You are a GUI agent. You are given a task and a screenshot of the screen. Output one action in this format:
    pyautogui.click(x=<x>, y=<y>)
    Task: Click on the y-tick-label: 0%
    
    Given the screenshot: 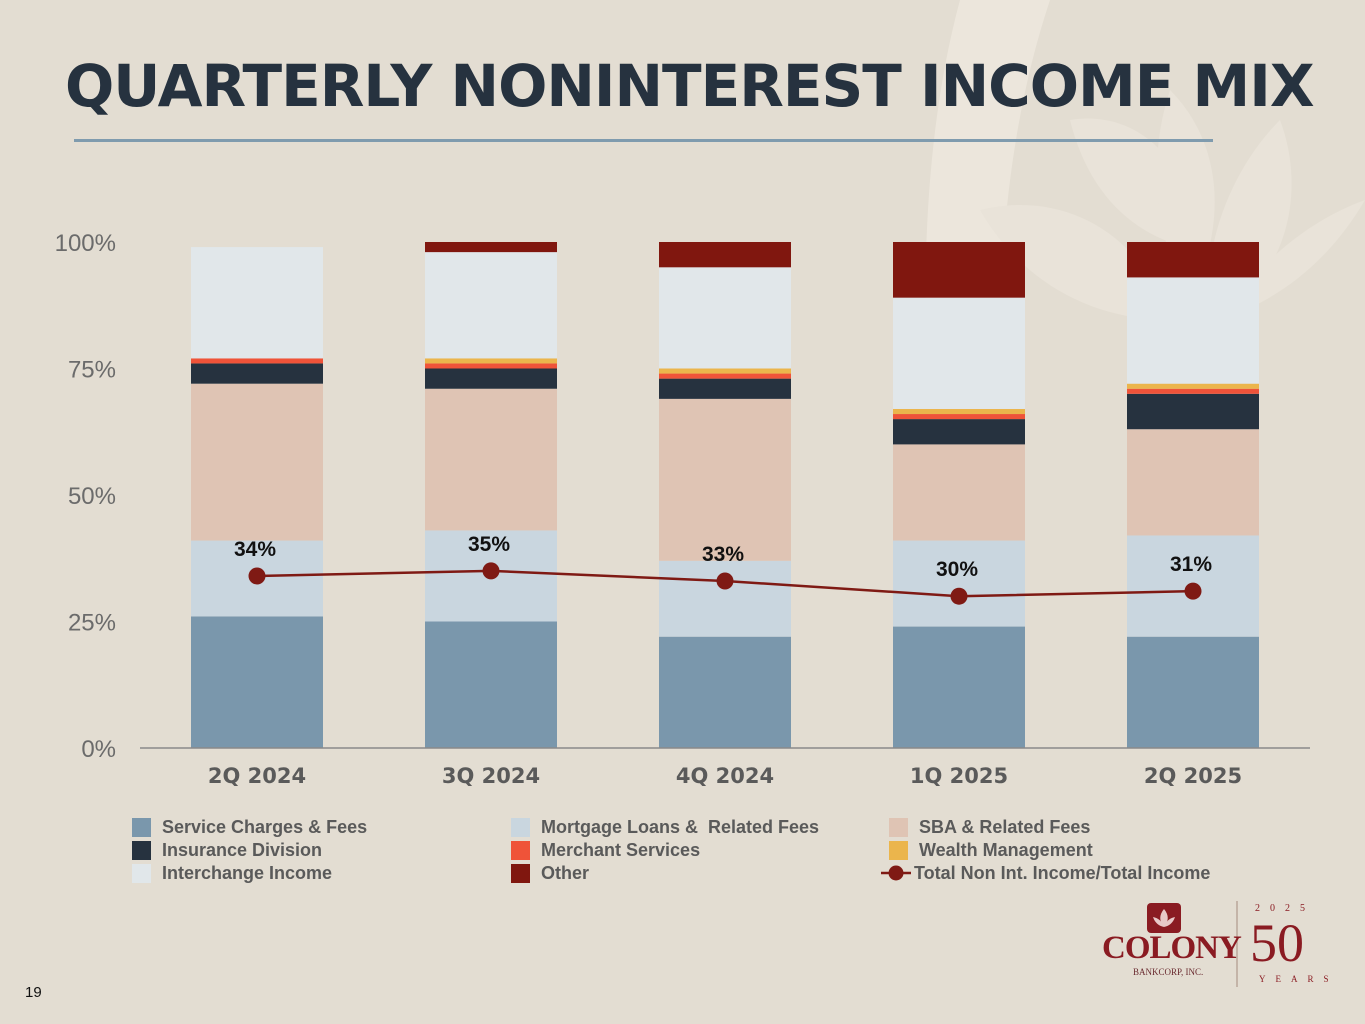 What is the action you would take?
    pyautogui.click(x=98, y=749)
    